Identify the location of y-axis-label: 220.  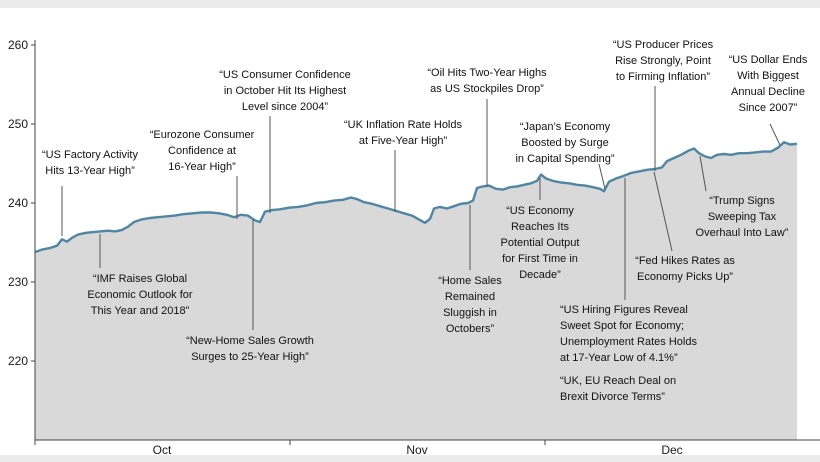
(18, 361).